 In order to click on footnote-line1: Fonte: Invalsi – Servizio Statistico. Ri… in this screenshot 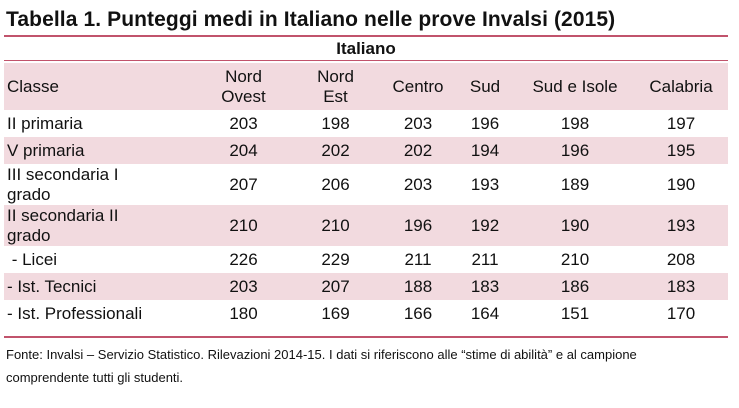, I will do `click(321, 354)`.